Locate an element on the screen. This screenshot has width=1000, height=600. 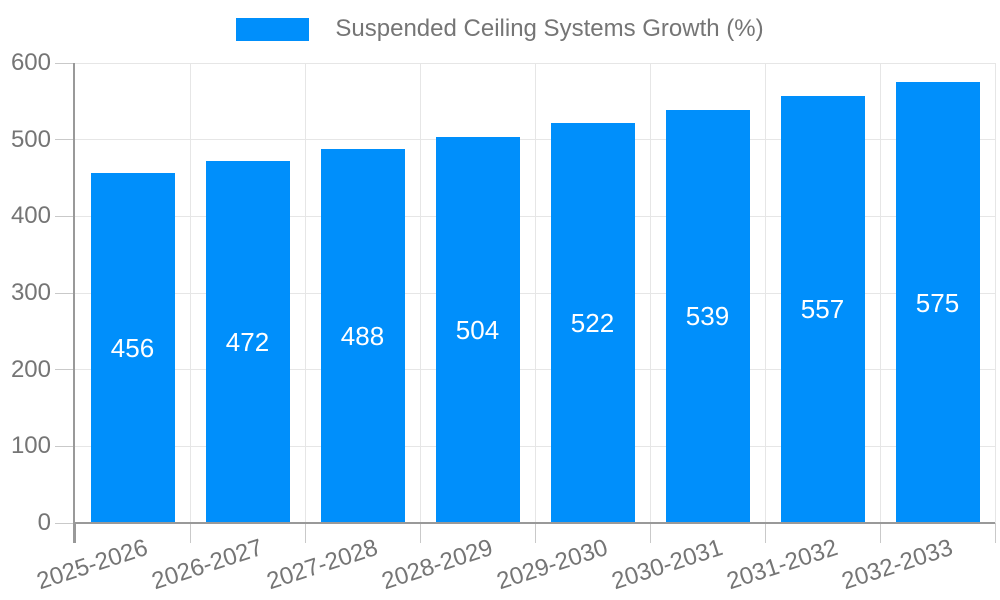
legend-swatch is located at coordinates (273, 29).